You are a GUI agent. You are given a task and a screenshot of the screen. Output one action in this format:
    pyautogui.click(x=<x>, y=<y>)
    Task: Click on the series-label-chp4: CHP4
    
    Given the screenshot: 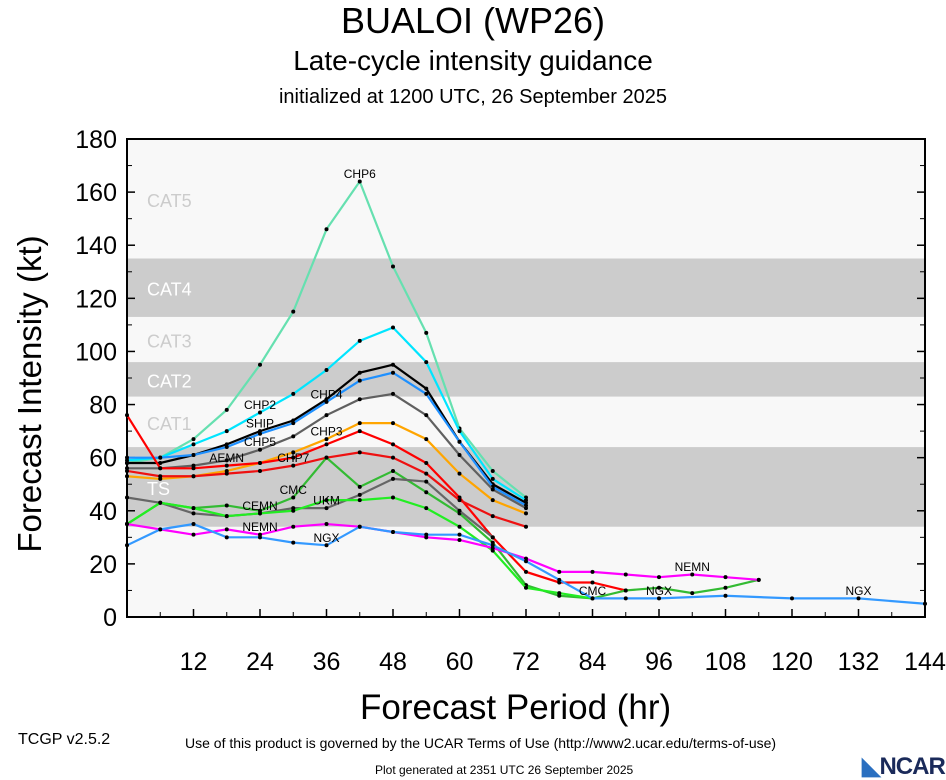 What is the action you would take?
    pyautogui.click(x=326, y=394)
    